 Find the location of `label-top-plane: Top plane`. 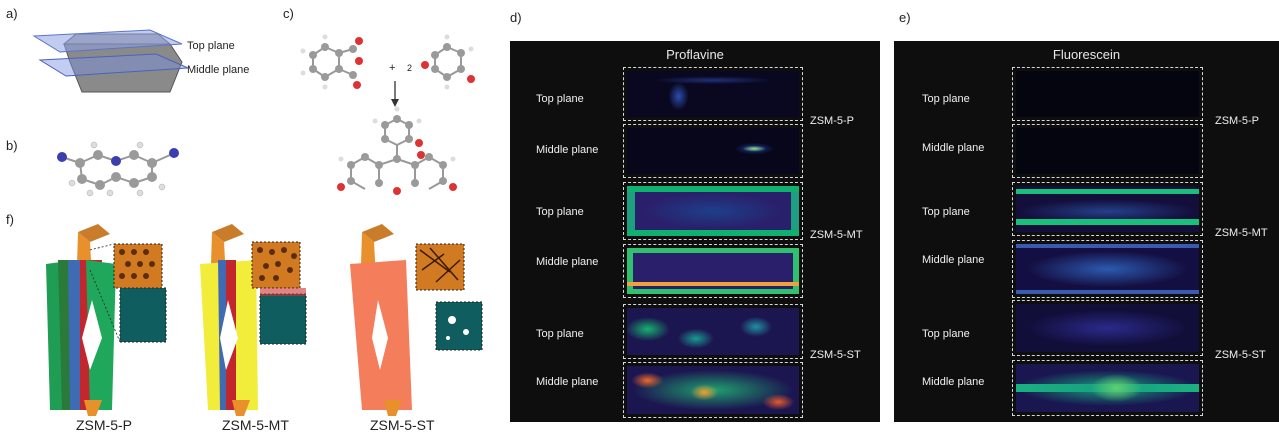

label-top-plane: Top plane is located at coordinates (211, 46).